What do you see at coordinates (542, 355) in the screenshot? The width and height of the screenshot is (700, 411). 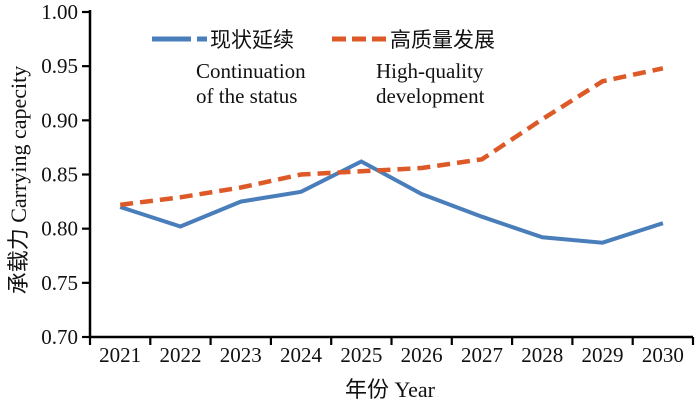 I see `x-axis-tick-label: 2028` at bounding box center [542, 355].